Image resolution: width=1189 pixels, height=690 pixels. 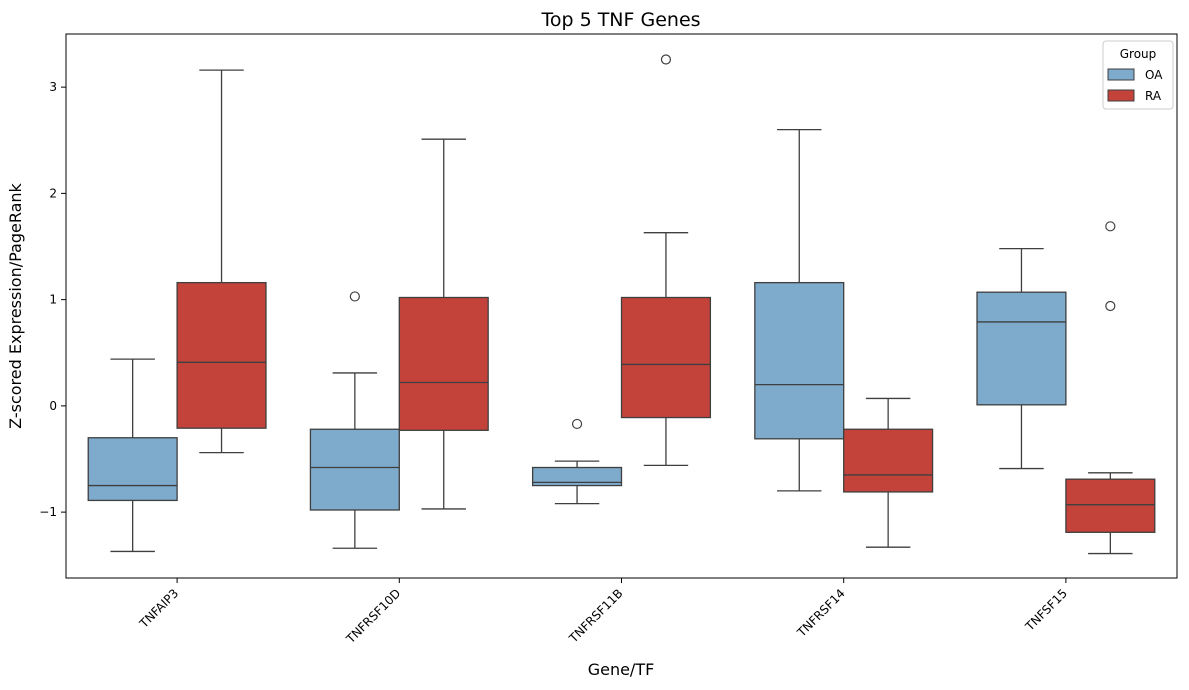 I want to click on box-RA-TNFRSF14, so click(x=888, y=472).